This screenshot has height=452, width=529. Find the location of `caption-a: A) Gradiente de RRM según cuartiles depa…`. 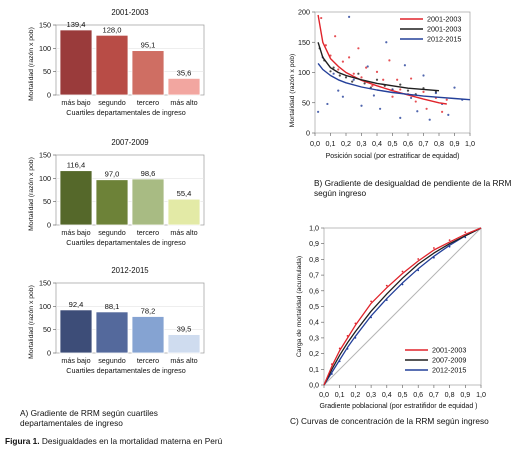

caption-a: A) Gradiente de RRM según cuartiles depa… is located at coordinates (89, 418).